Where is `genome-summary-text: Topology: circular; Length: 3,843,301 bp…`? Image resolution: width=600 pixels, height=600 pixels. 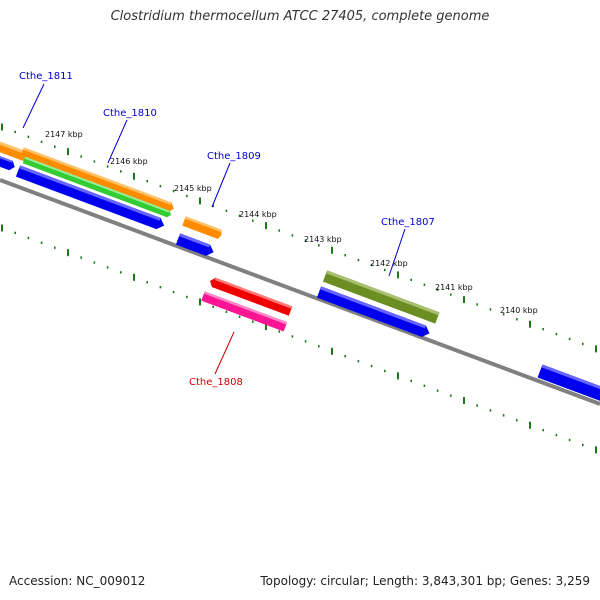 genome-summary-text: Topology: circular; Length: 3,843,301 bp… is located at coordinates (425, 581).